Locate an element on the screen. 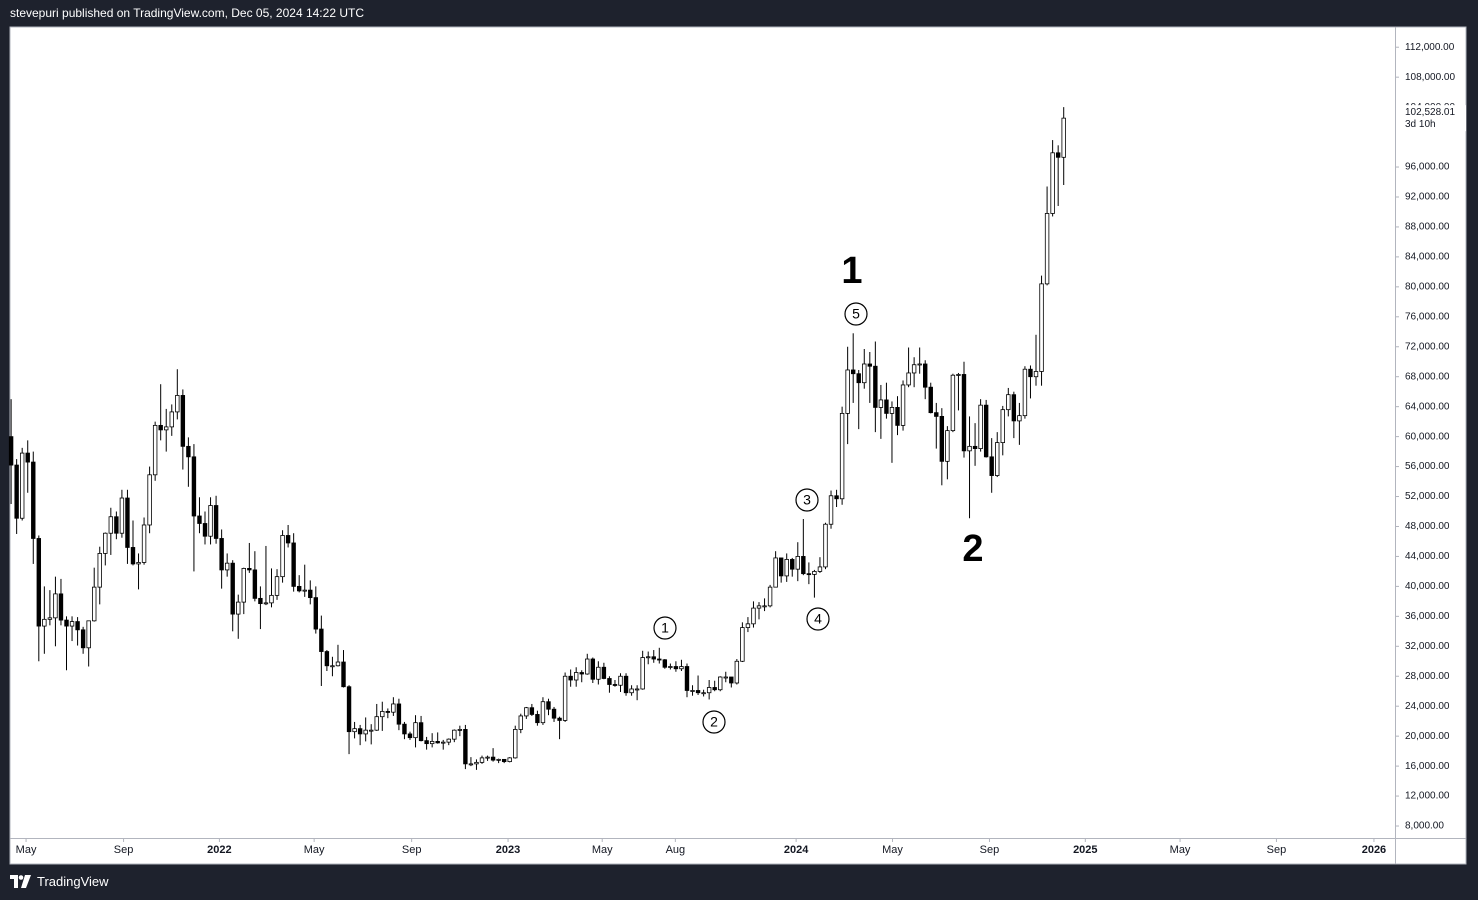 The height and width of the screenshot is (900, 1478). y-tick-label: 52,000.00 is located at coordinates (1427, 496).